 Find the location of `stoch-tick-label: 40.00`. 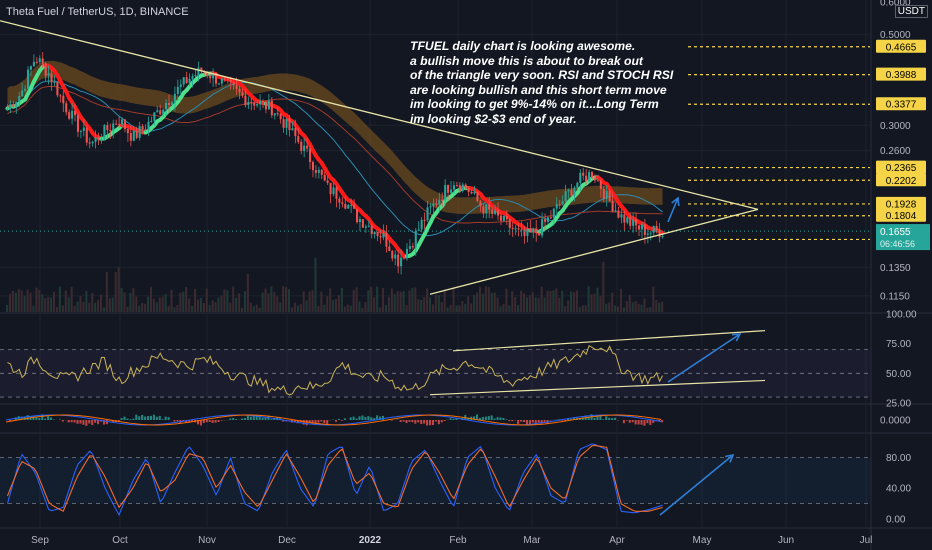

stoch-tick-label: 40.00 is located at coordinates (898, 489).